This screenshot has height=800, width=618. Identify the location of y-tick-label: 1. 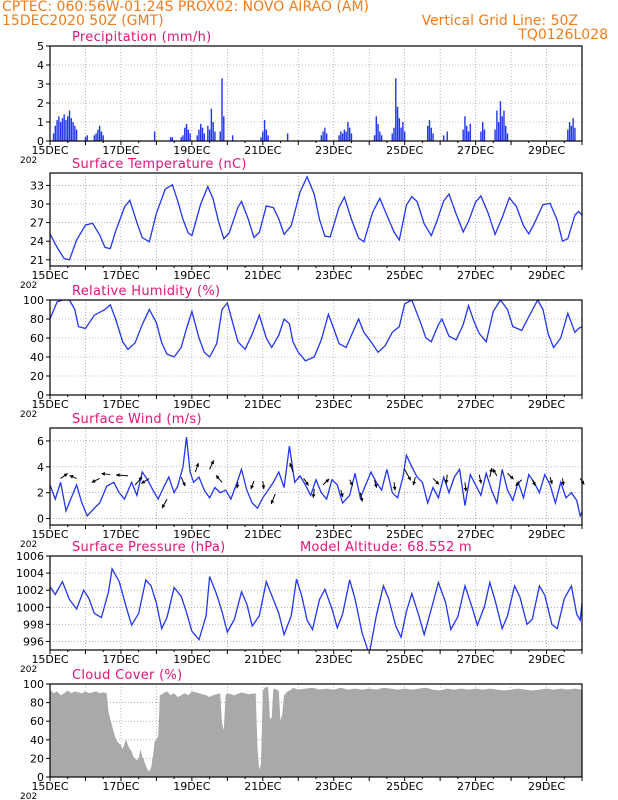
(40, 122).